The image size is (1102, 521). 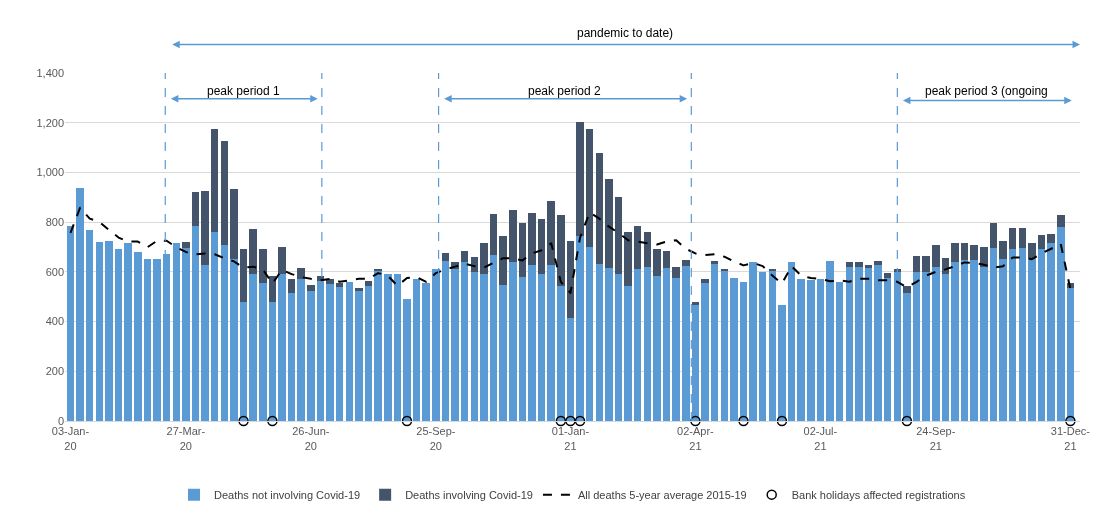 I want to click on x-tick-label: 03-Jan- 20, so click(x=70, y=438).